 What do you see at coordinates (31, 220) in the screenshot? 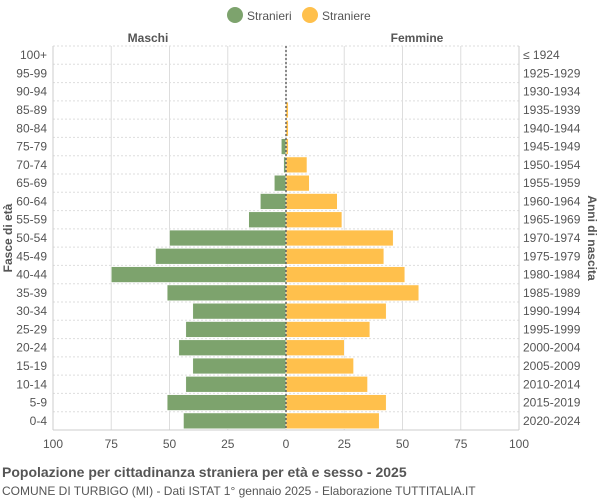
I see `age-group-label: 55-59` at bounding box center [31, 220].